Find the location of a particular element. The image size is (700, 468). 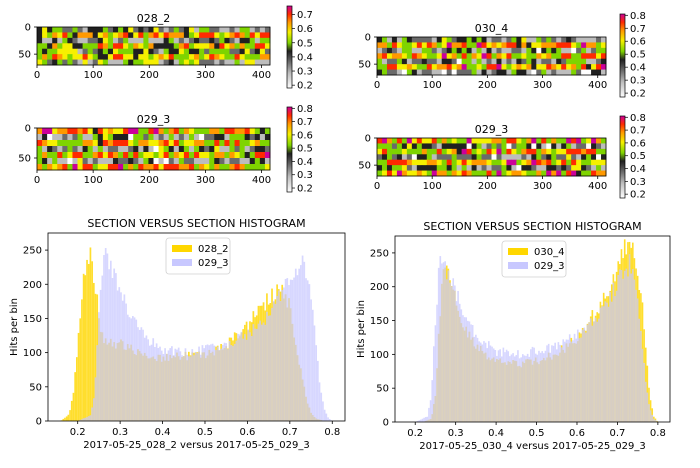

colorbar-tick-label: 0.3 is located at coordinates (638, 182).